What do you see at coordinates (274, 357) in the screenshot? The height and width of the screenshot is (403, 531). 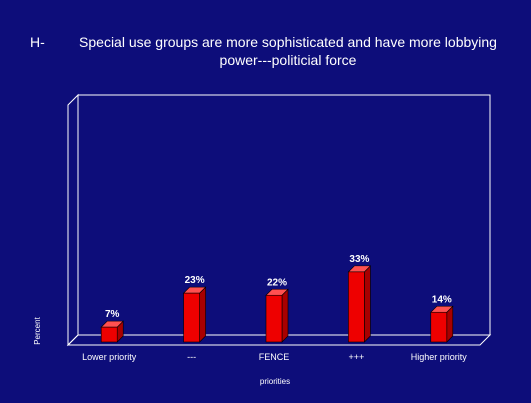 I see `category-label-3: FENCE` at bounding box center [274, 357].